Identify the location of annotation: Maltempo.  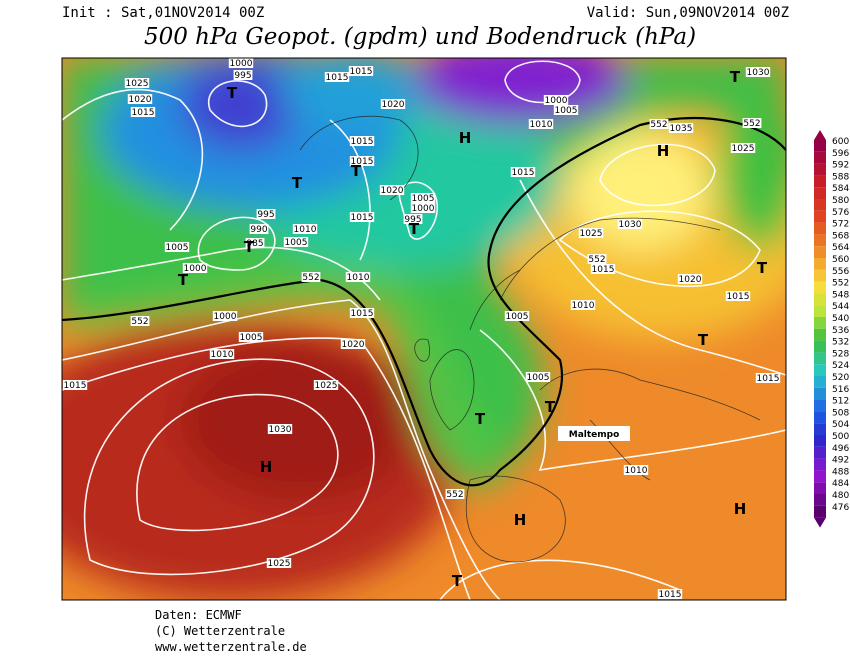
(594, 435).